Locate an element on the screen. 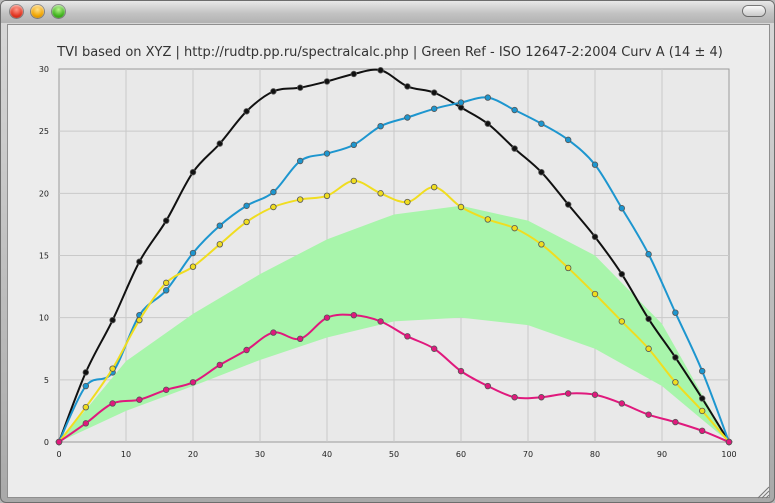 Image resolution: width=775 pixels, height=503 pixels. x-tick-label: 60 is located at coordinates (461, 454).